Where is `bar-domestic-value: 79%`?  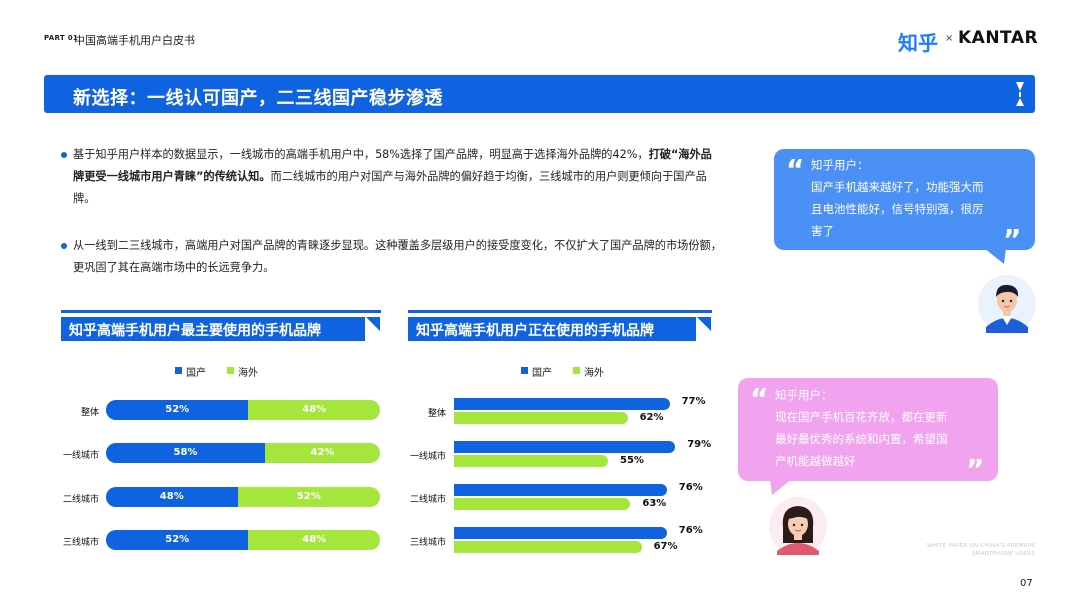
bar-domestic-value: 79% is located at coordinates (699, 444).